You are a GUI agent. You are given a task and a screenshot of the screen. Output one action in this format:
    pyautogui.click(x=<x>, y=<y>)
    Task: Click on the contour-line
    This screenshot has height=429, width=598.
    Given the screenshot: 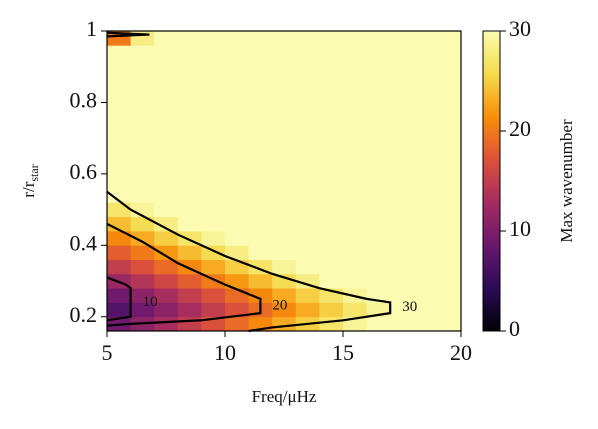 What is the action you would take?
    pyautogui.click(x=184, y=274)
    